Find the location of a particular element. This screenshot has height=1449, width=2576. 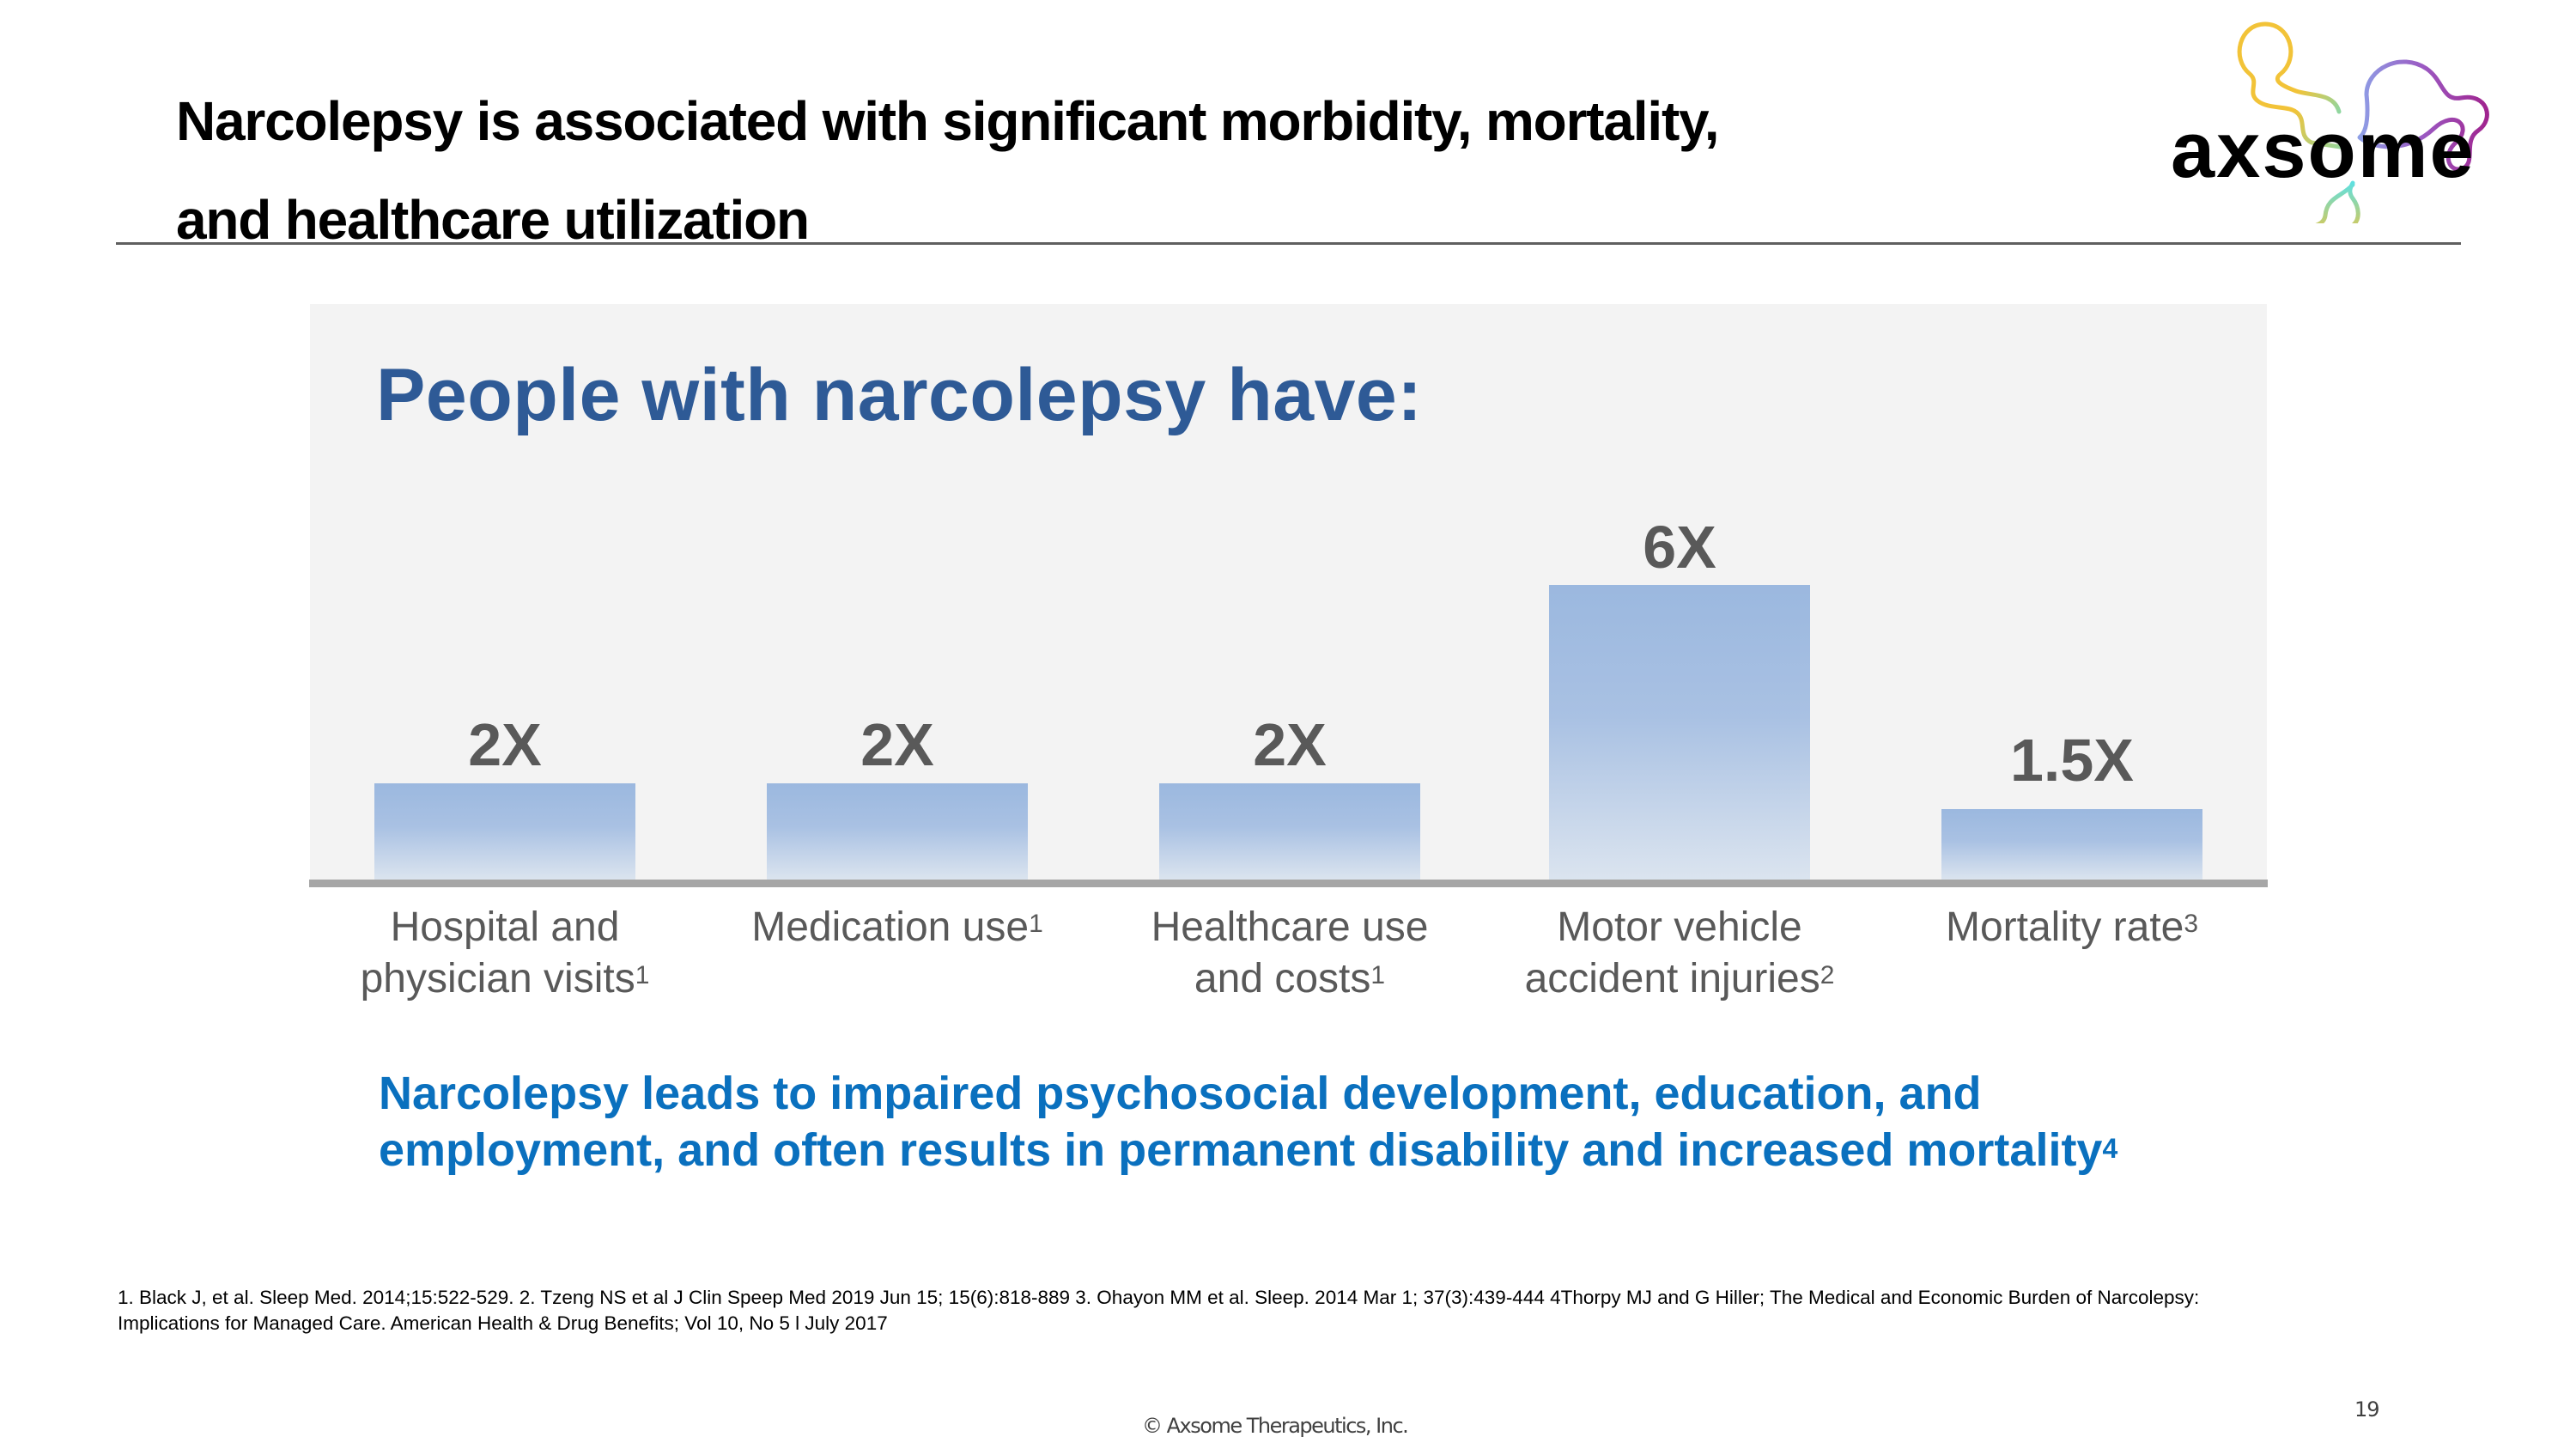

bar-label-medication-use: Medication use1 is located at coordinates (897, 927).